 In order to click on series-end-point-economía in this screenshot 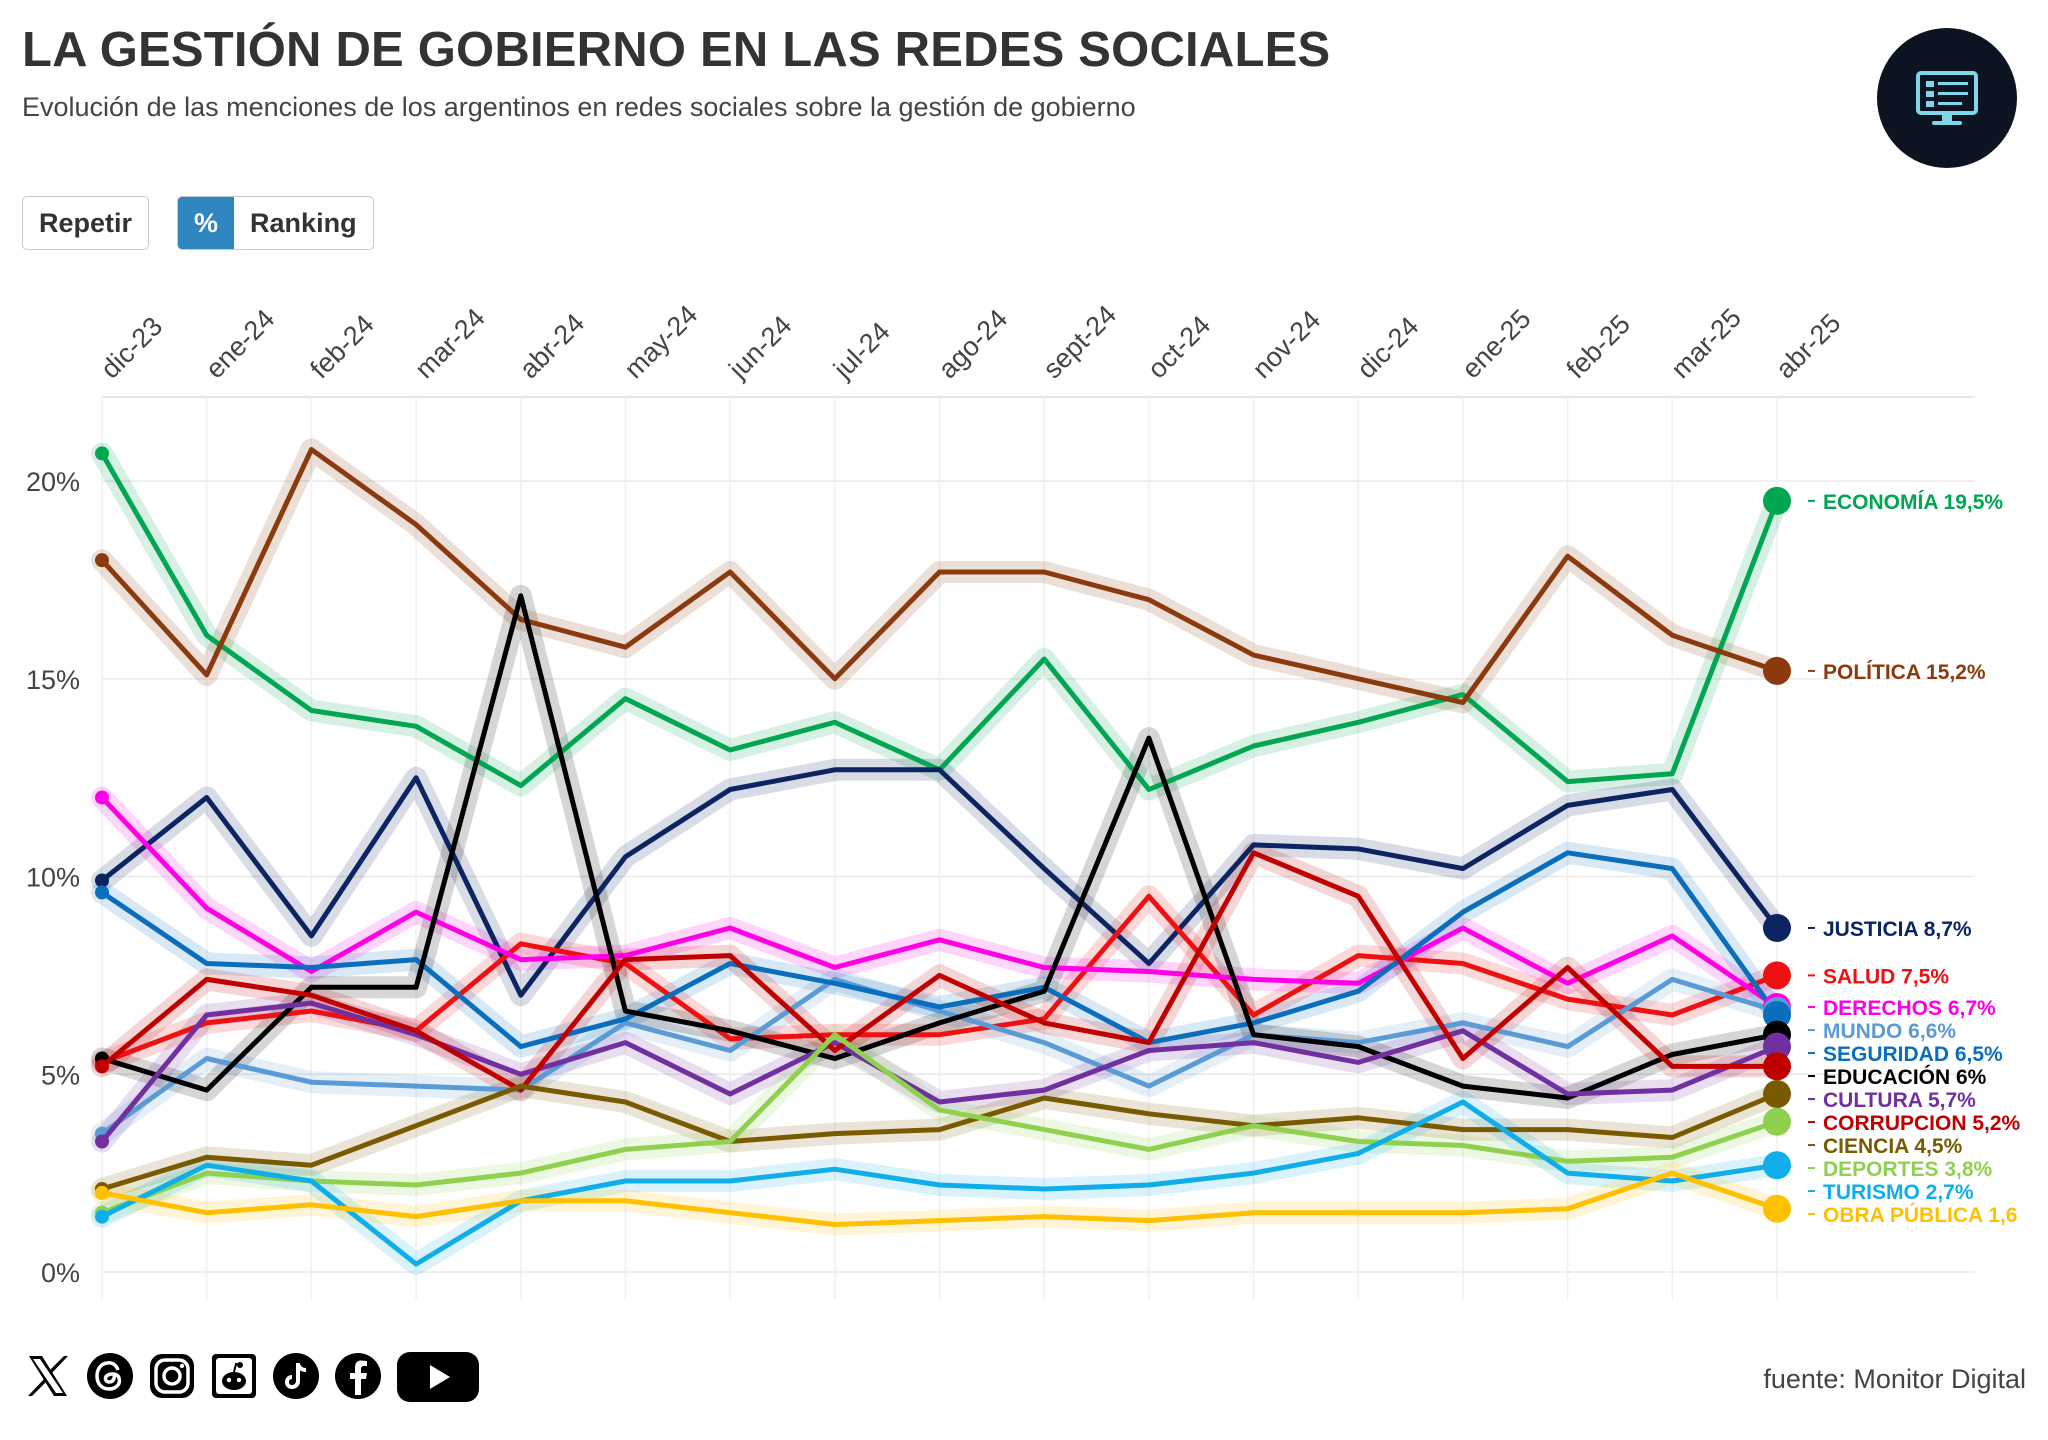, I will do `click(1777, 500)`.